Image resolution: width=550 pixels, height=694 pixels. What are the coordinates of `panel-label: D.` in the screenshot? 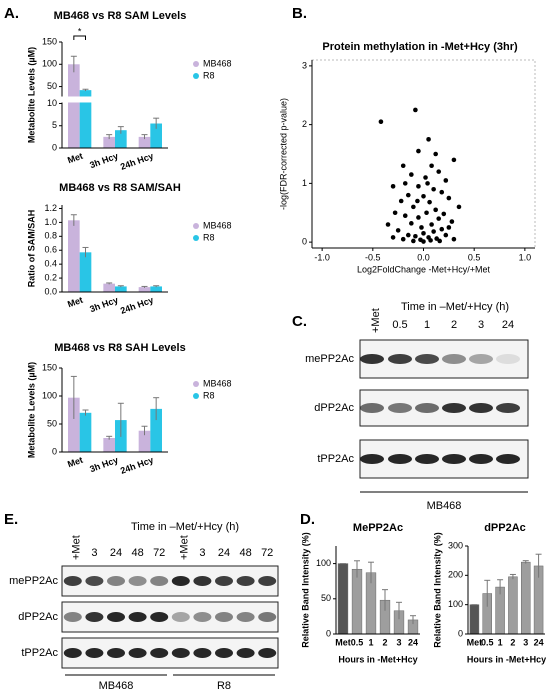 It's located at (307, 519).